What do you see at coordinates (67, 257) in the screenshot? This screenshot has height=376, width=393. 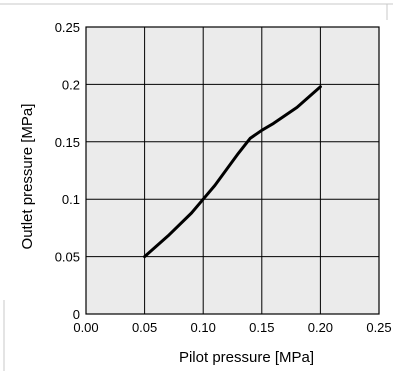 I see `y-tick-label: 0.05` at bounding box center [67, 257].